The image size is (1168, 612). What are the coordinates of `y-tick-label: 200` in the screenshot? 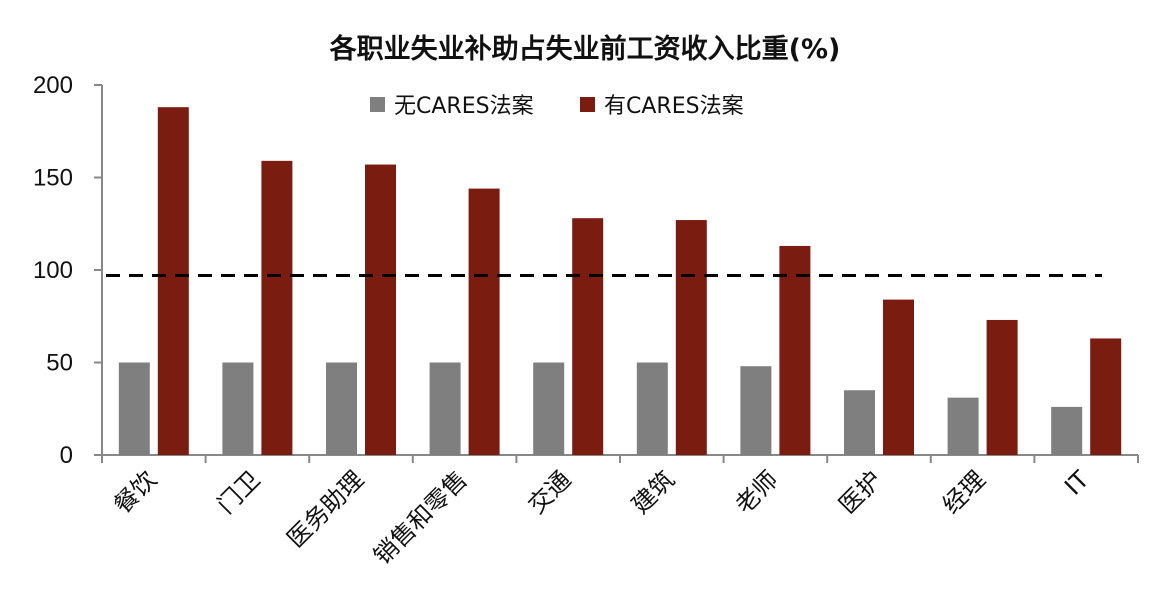 It's located at (53, 85).